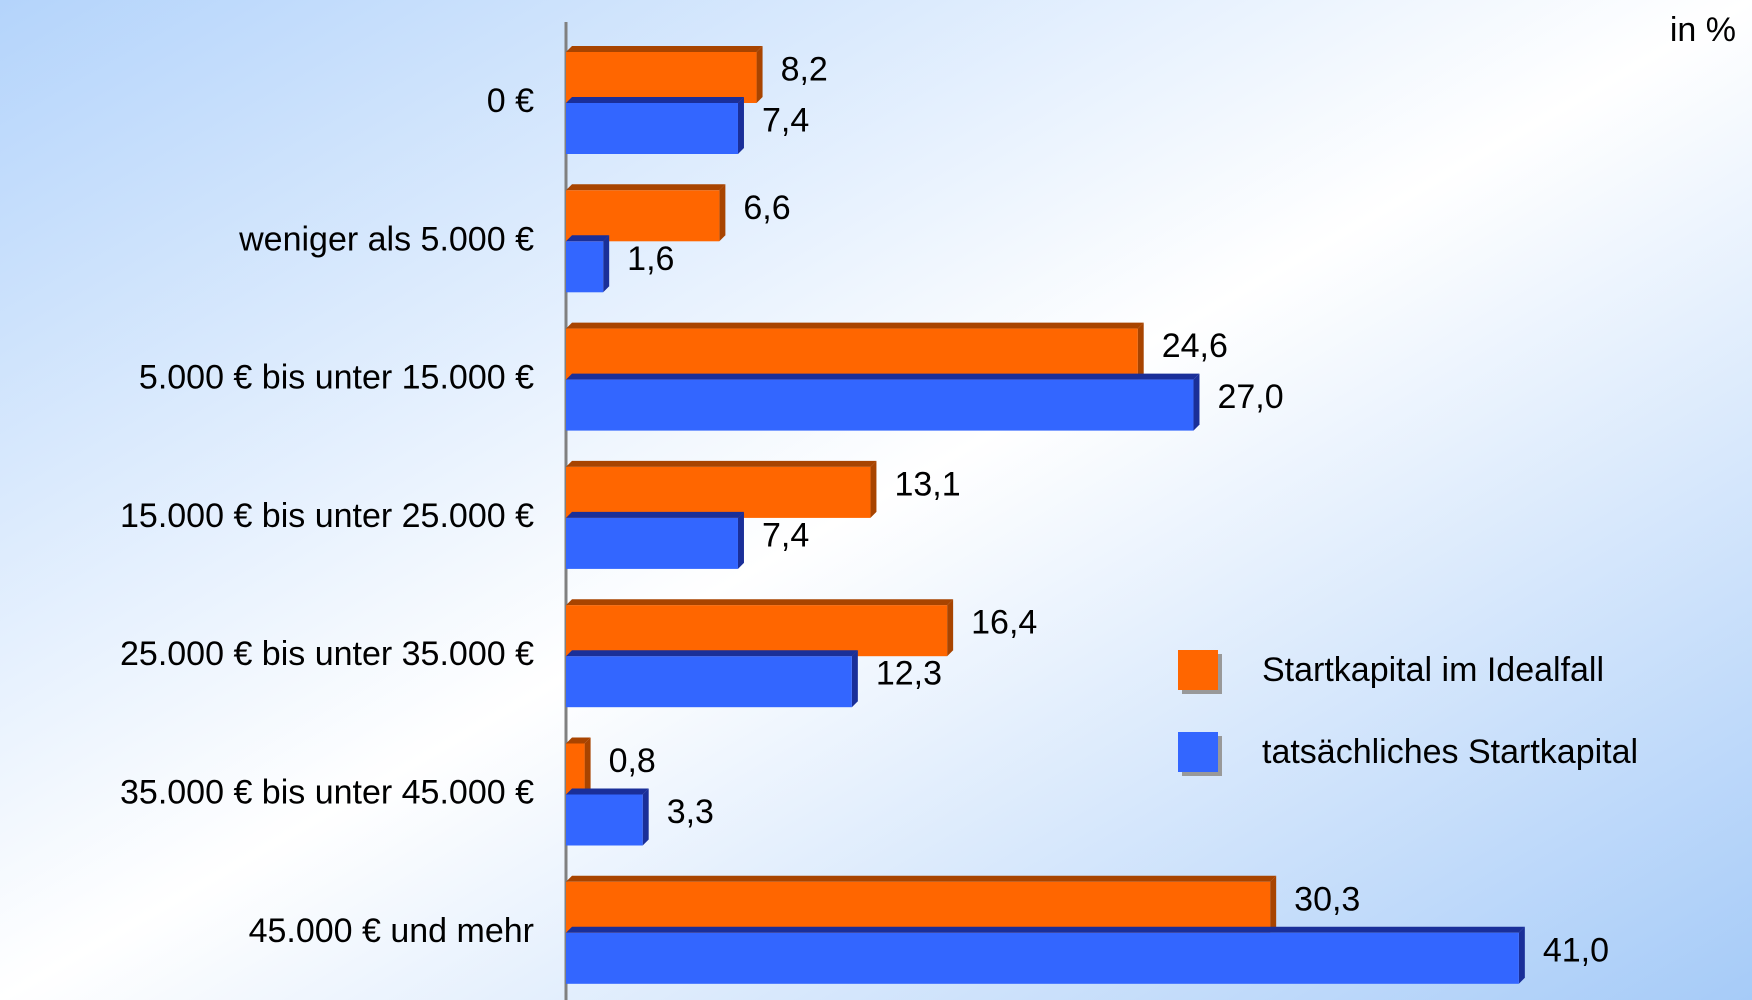 The width and height of the screenshot is (1752, 1000). Describe the element at coordinates (1703, 30) in the screenshot. I see `unit-label: in %` at that location.